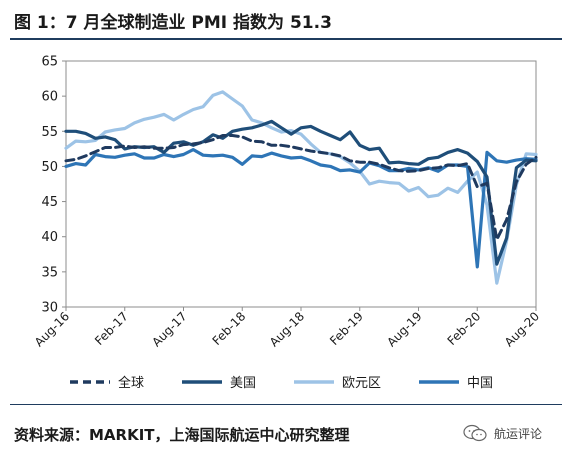 This screenshot has height=460, width=572. What do you see at coordinates (286, 39) in the screenshot?
I see `title-divider` at bounding box center [286, 39].